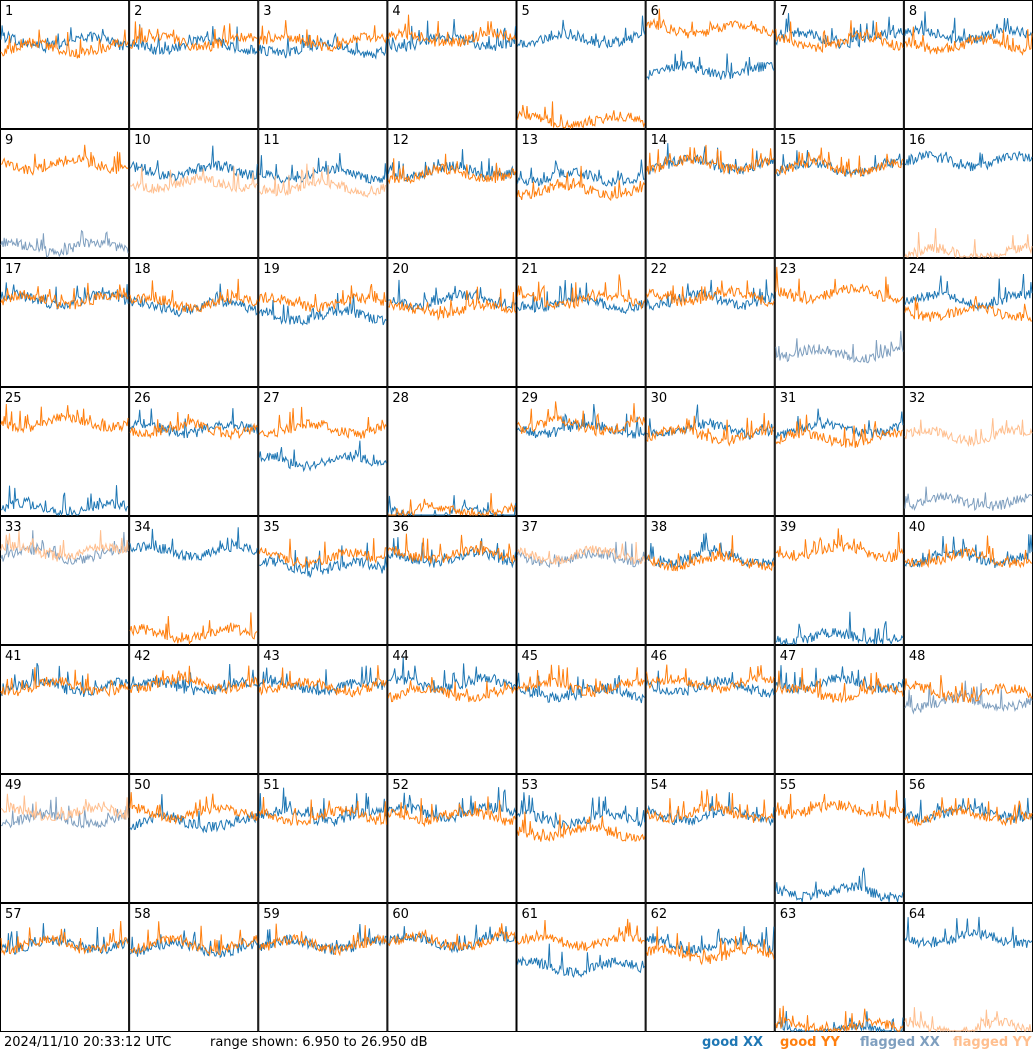 The image size is (1033, 1053). I want to click on panel-28: 28, so click(452, 452).